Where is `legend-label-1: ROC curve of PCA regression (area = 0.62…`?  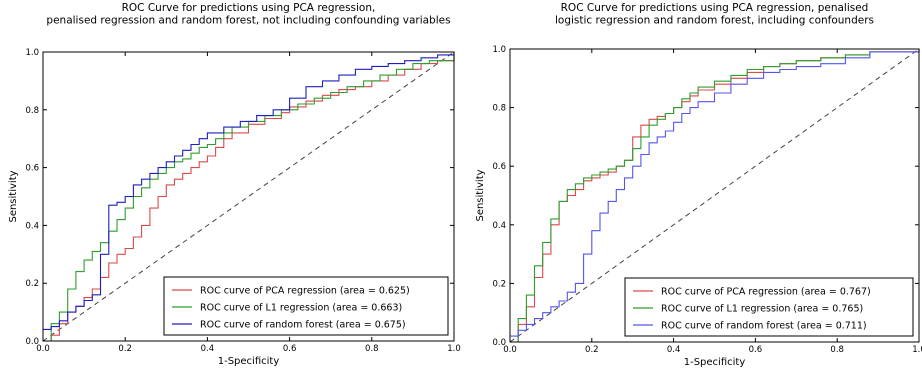 legend-label-1: ROC curve of PCA regression (area = 0.62… is located at coordinates (305, 291).